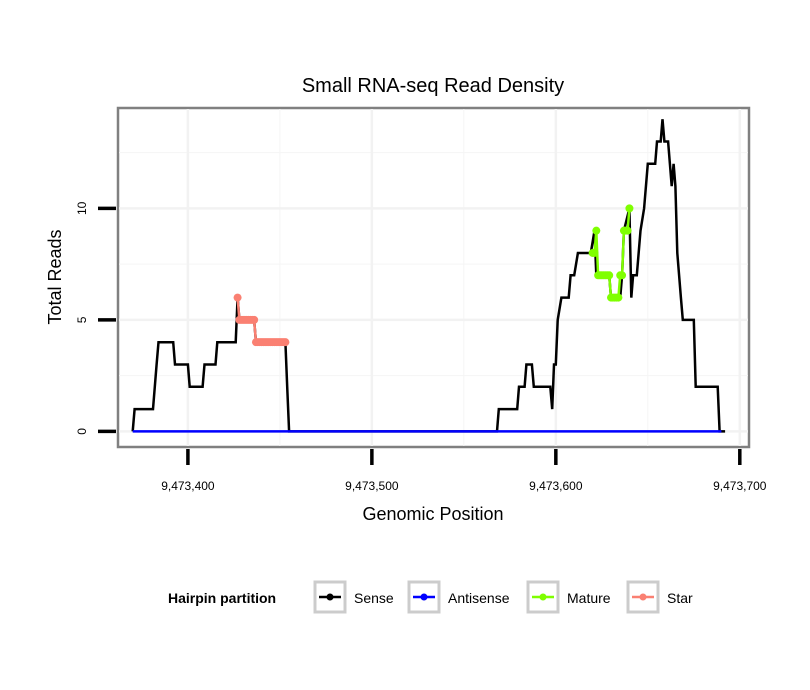 Image resolution: width=810 pixels, height=690 pixels. What do you see at coordinates (372, 486) in the screenshot?
I see `x-tick-label: 9,473,500` at bounding box center [372, 486].